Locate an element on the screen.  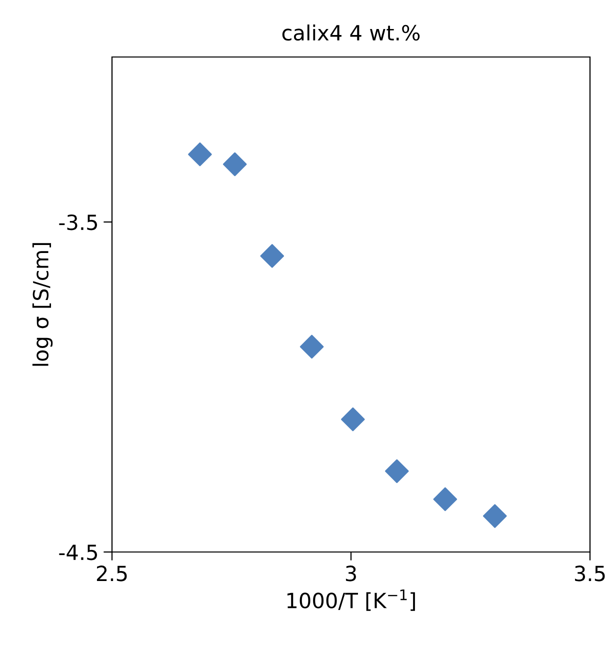
x-tick-label: 3.5 is located at coordinates (590, 574).